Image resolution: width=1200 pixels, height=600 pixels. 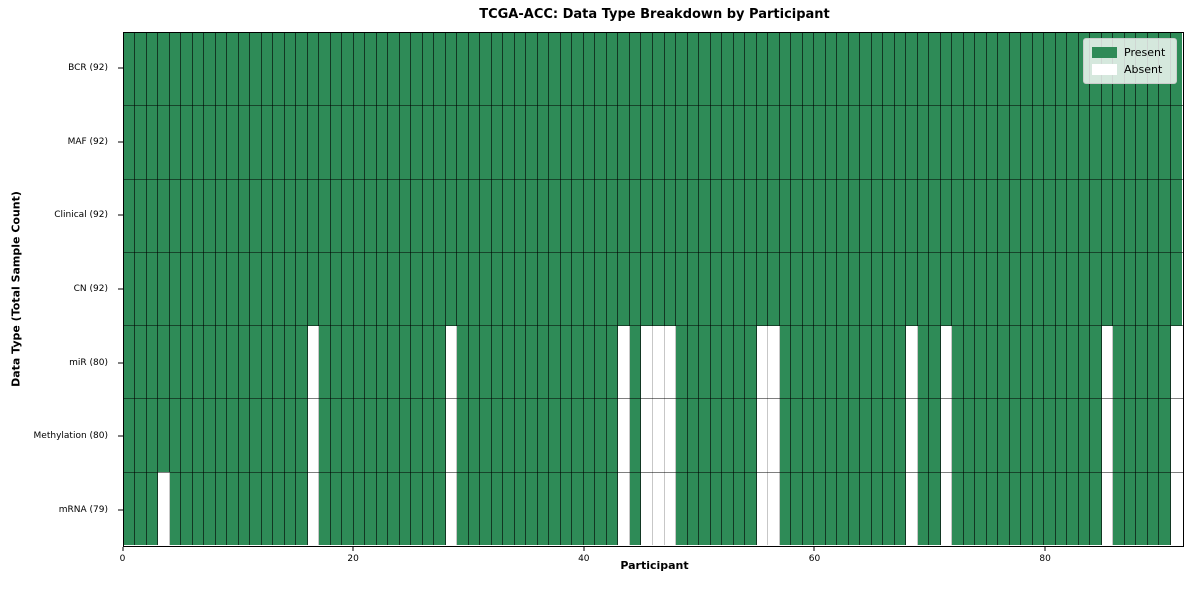 I want to click on x-tick-label: 60, so click(x=814, y=558).